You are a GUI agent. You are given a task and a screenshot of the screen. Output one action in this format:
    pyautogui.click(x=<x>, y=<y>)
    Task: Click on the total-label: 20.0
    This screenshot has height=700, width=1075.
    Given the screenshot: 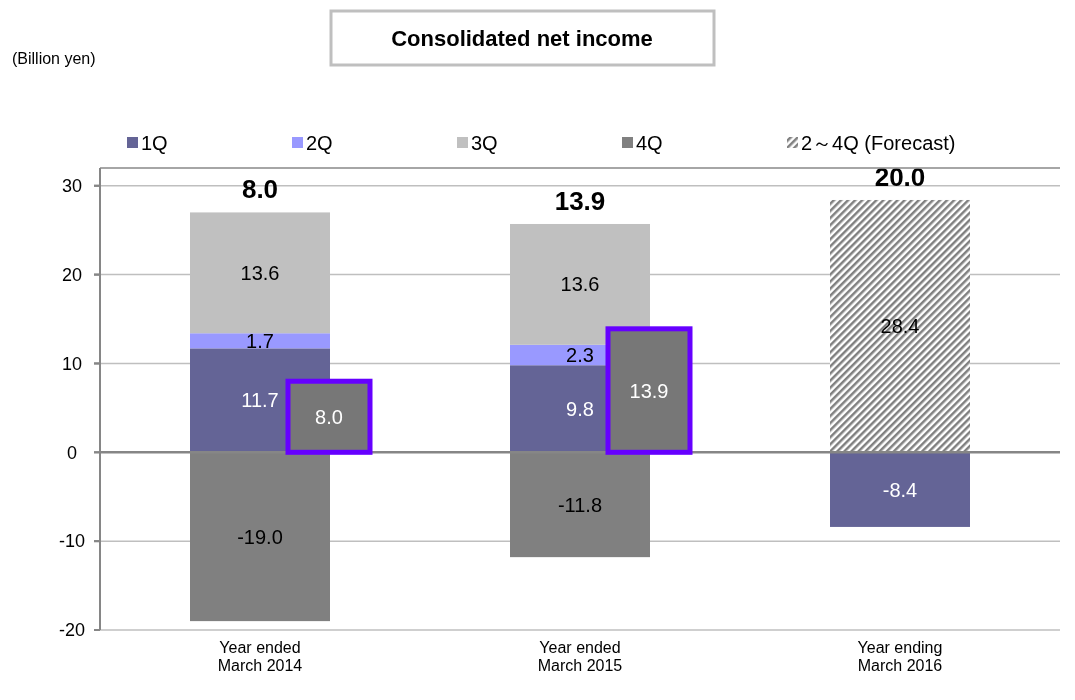 What is the action you would take?
    pyautogui.click(x=900, y=176)
    